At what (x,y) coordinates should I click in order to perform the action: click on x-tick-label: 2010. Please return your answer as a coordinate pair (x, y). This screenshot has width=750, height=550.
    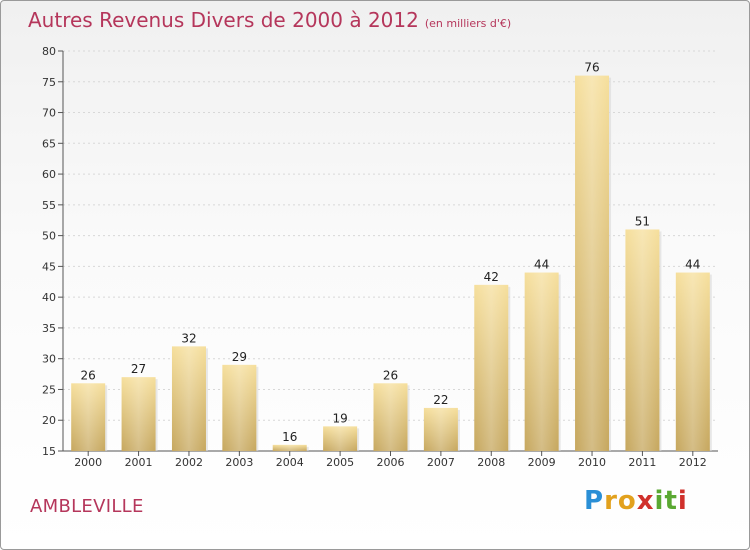
    Looking at the image, I should click on (592, 462).